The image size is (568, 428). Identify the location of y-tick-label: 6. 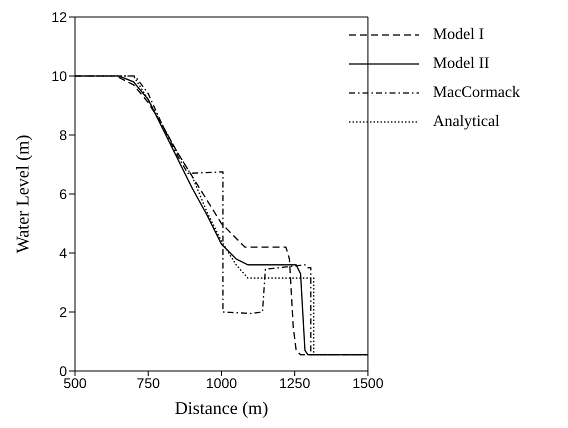
(63, 194).